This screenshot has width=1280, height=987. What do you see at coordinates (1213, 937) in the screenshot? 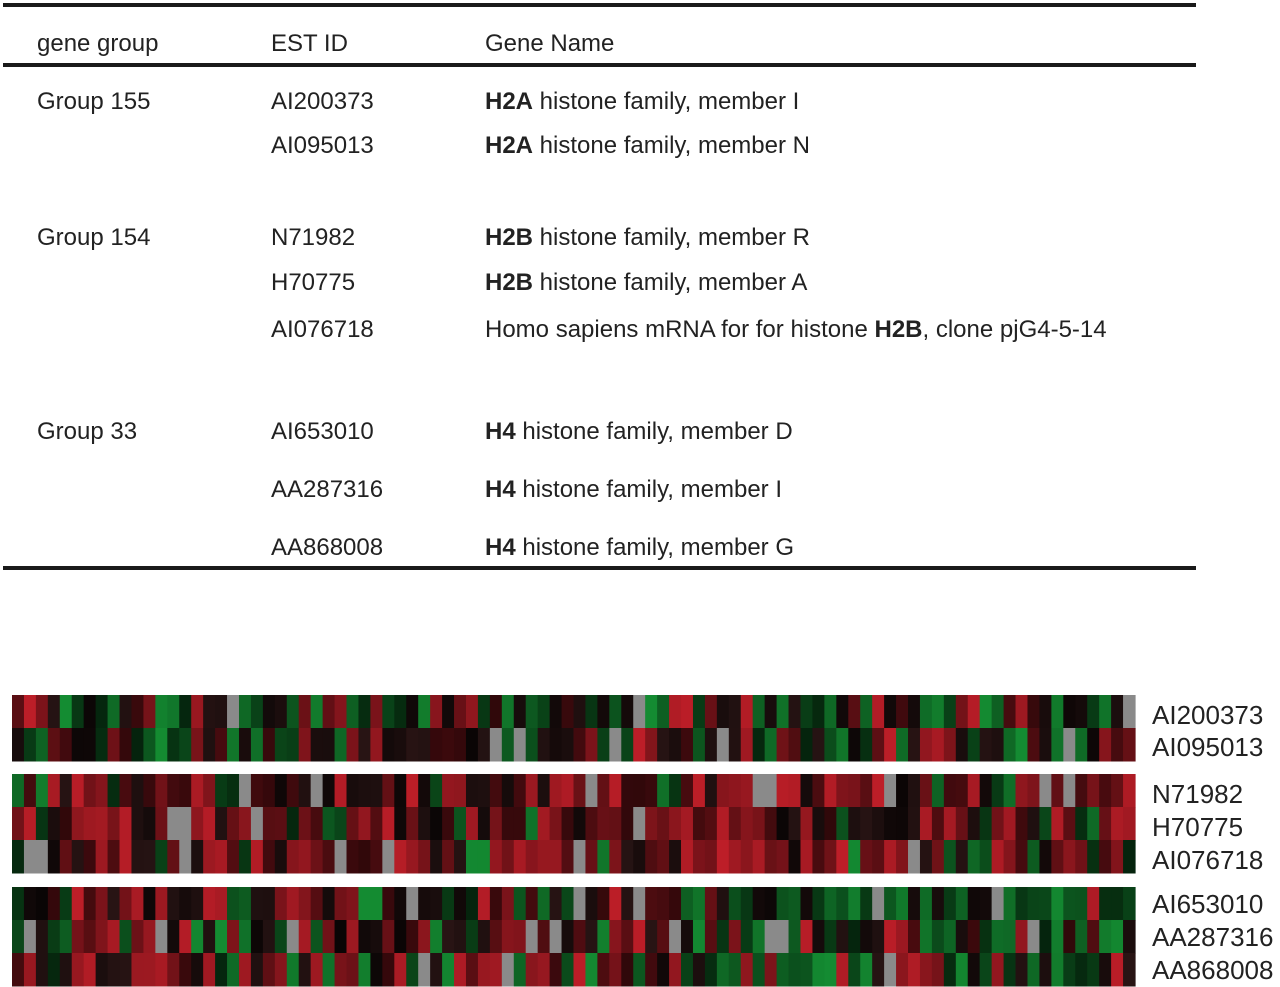
I see `heatmap-row-label: AA287316` at bounding box center [1213, 937].